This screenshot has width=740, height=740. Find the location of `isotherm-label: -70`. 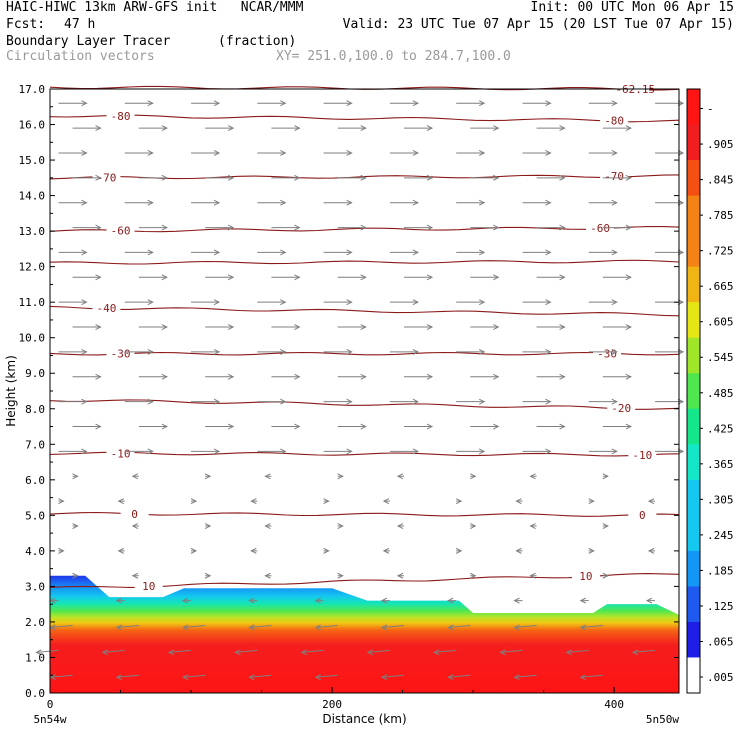

isotherm-label: -70 is located at coordinates (106, 178).